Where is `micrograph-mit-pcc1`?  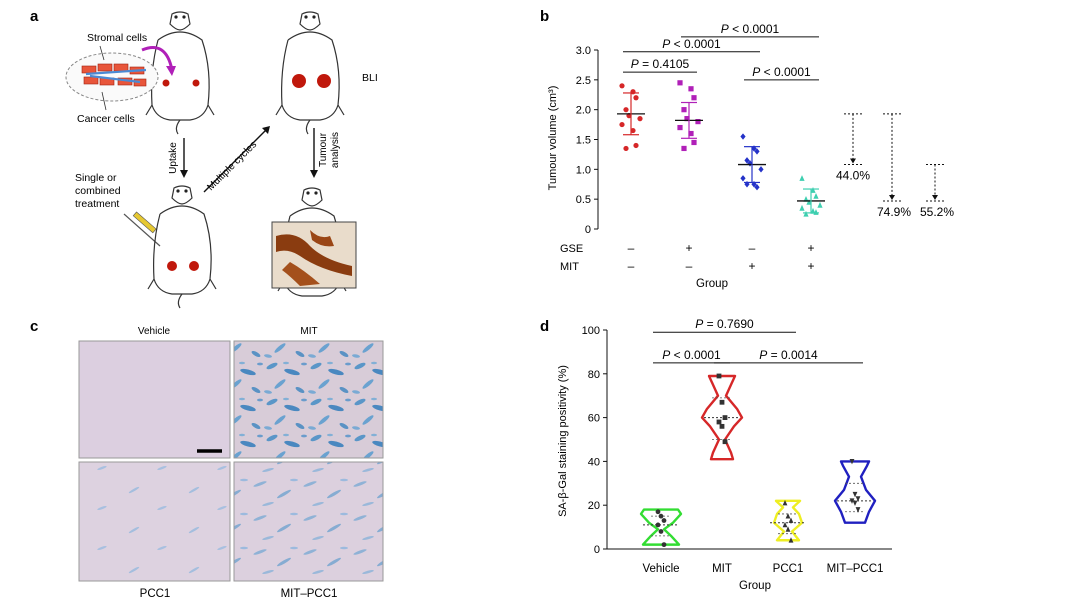 micrograph-mit-pcc1 is located at coordinates (308, 521).